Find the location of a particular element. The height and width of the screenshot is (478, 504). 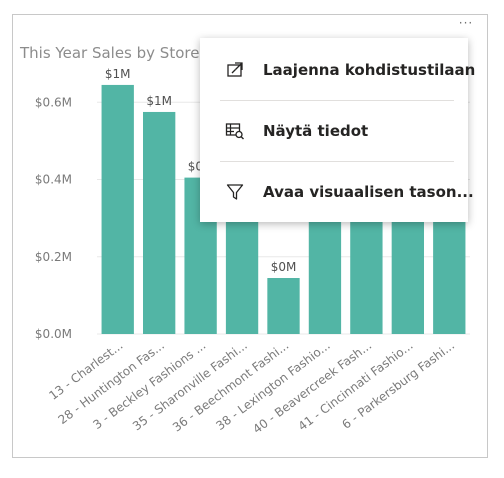

chart-title: This Year Sales by Store is located at coordinates (110, 53).